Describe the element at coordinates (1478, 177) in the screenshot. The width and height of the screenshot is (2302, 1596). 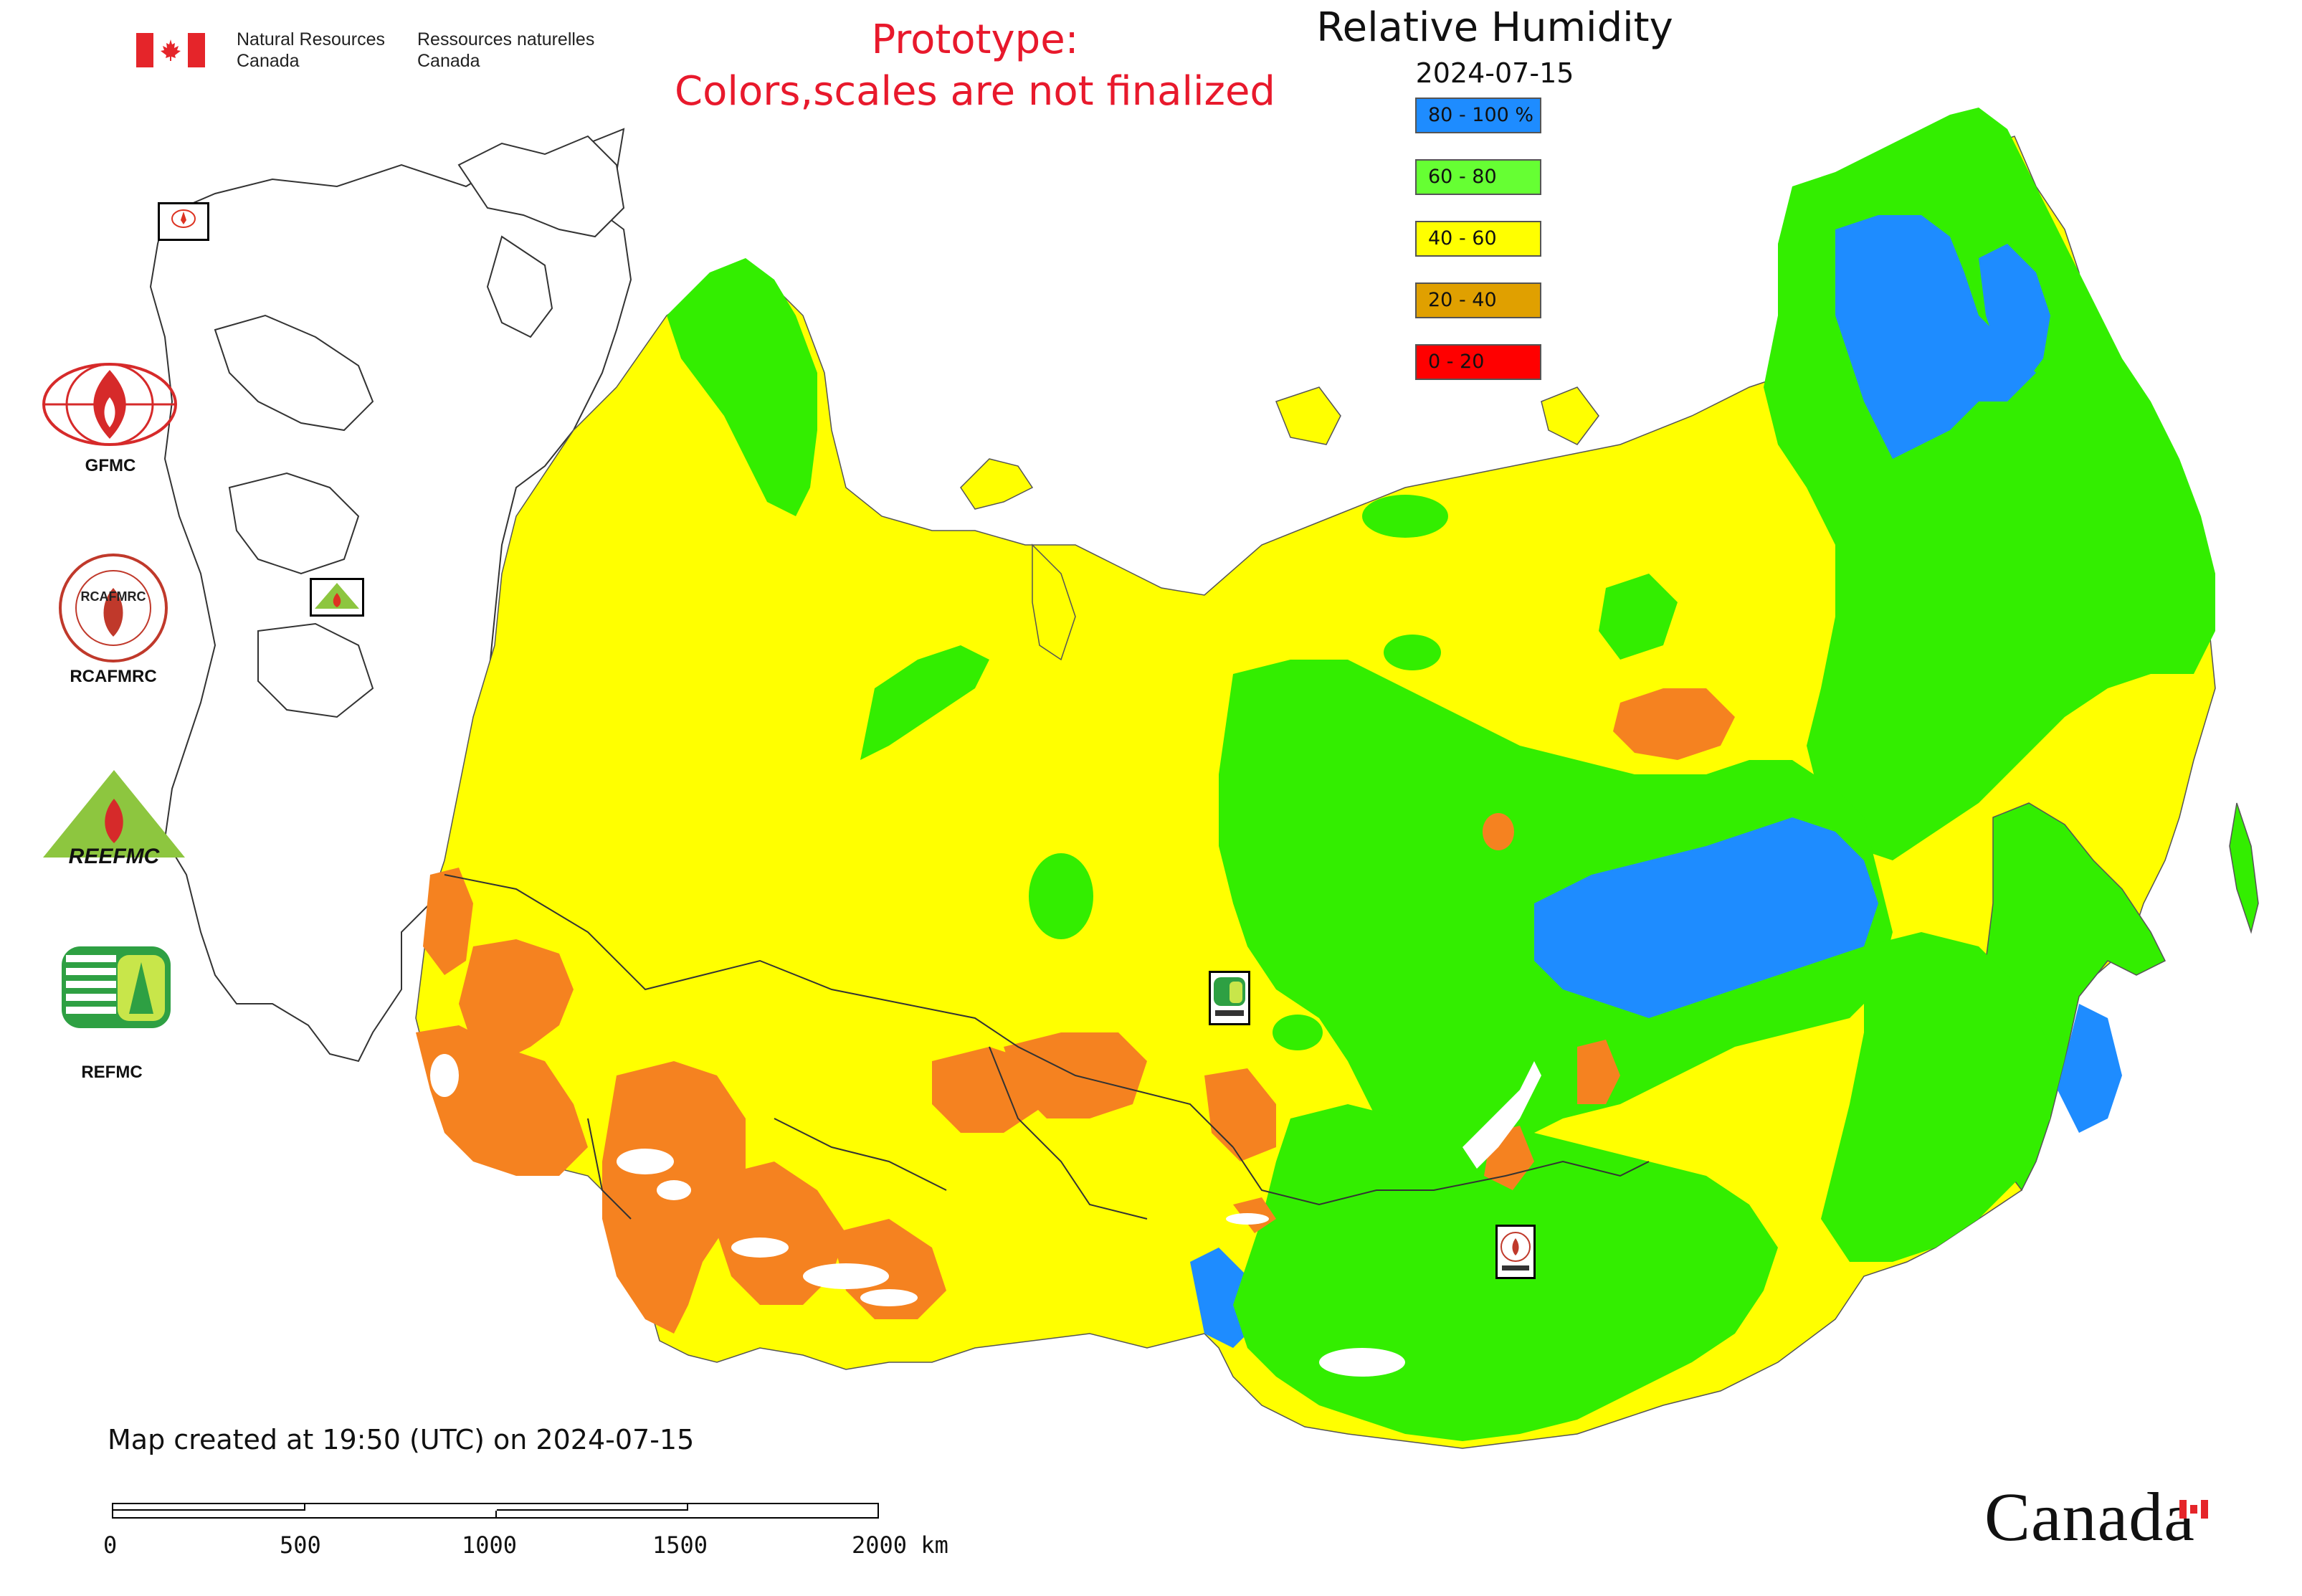
I see `legend-item-60-80: 60 - 80` at that location.